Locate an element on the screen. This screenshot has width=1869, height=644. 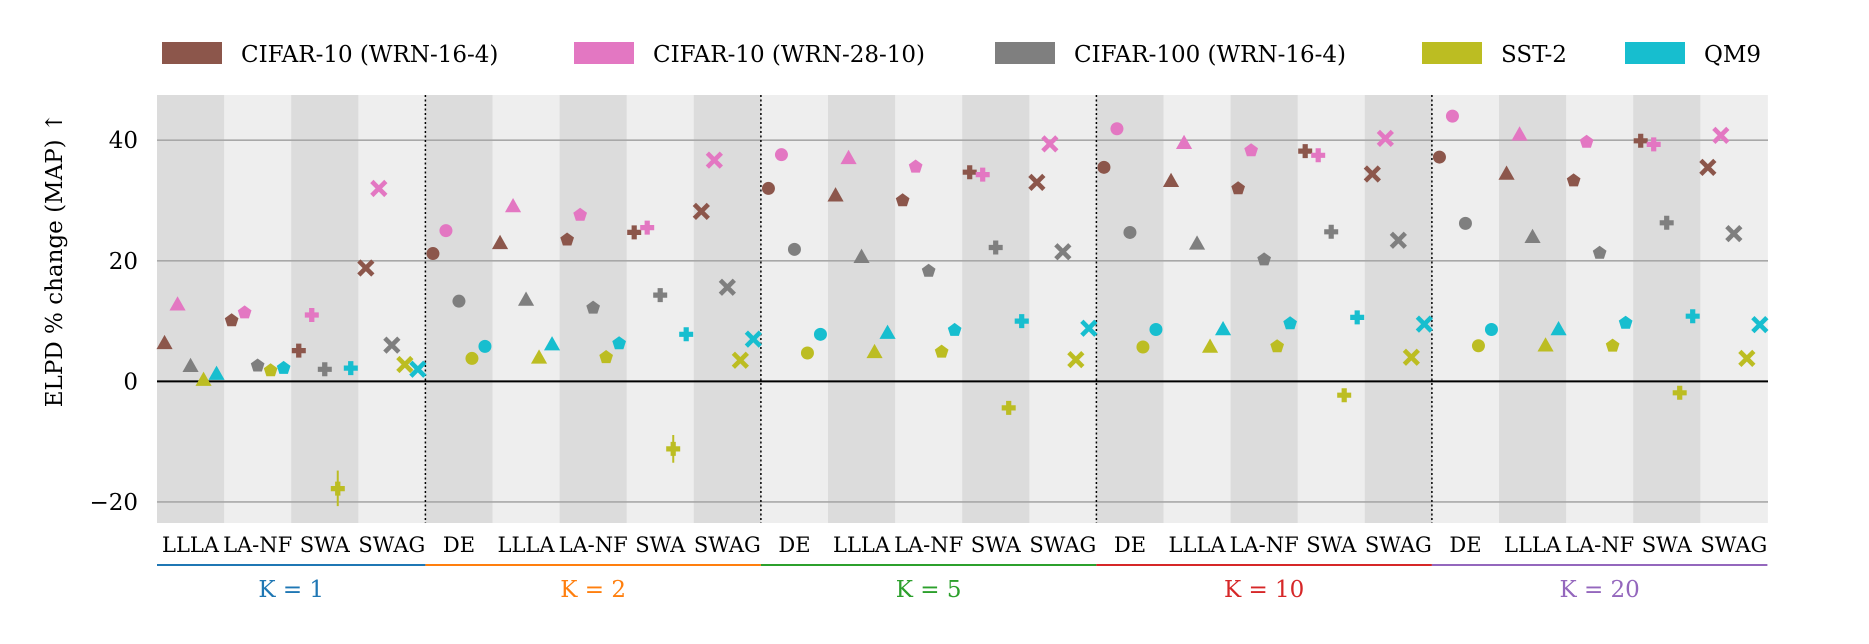
y-tick-label: 20 is located at coordinates (123, 262).